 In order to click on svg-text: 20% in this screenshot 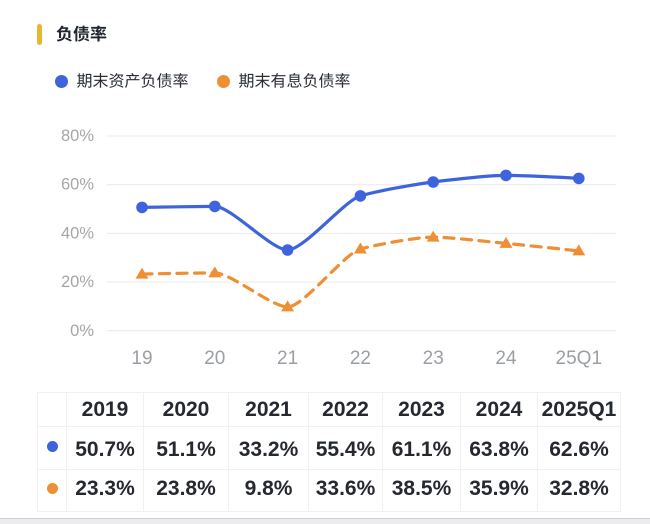, I will do `click(77, 282)`.